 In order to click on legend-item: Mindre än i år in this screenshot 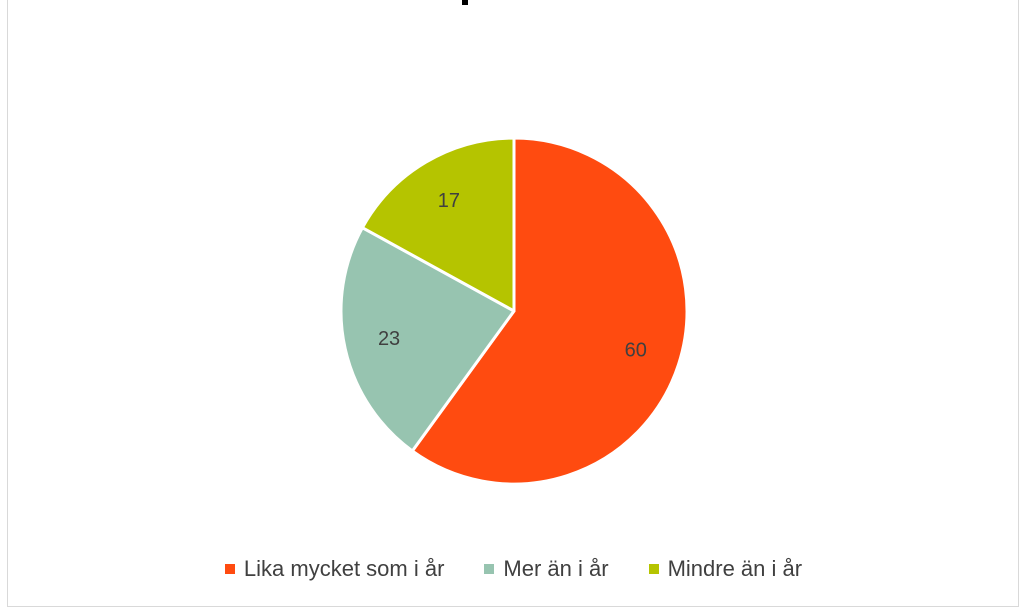, I will do `click(725, 569)`.